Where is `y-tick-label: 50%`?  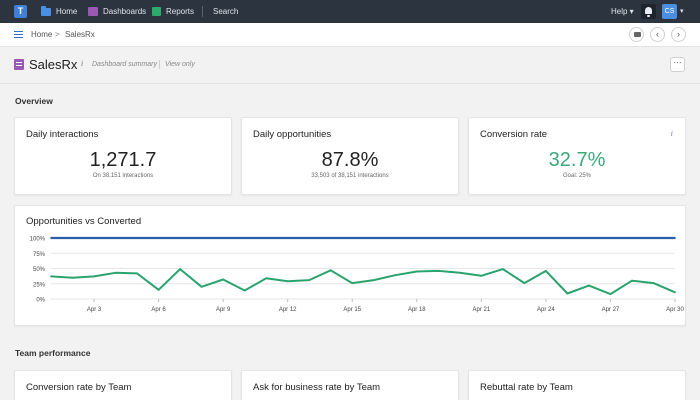 y-tick-label: 50% is located at coordinates (39, 270).